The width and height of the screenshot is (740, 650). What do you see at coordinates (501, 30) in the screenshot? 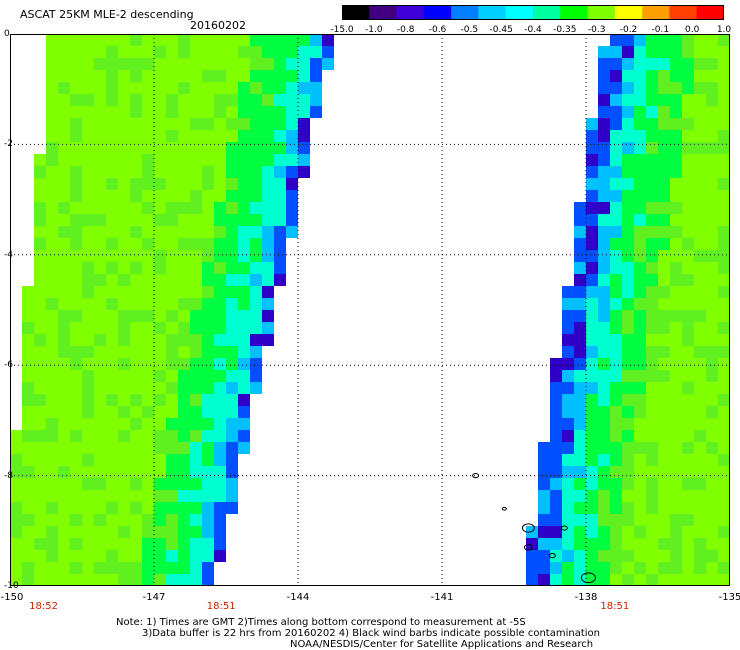
I see `colorbar-tick-label: -0.45` at bounding box center [501, 30].